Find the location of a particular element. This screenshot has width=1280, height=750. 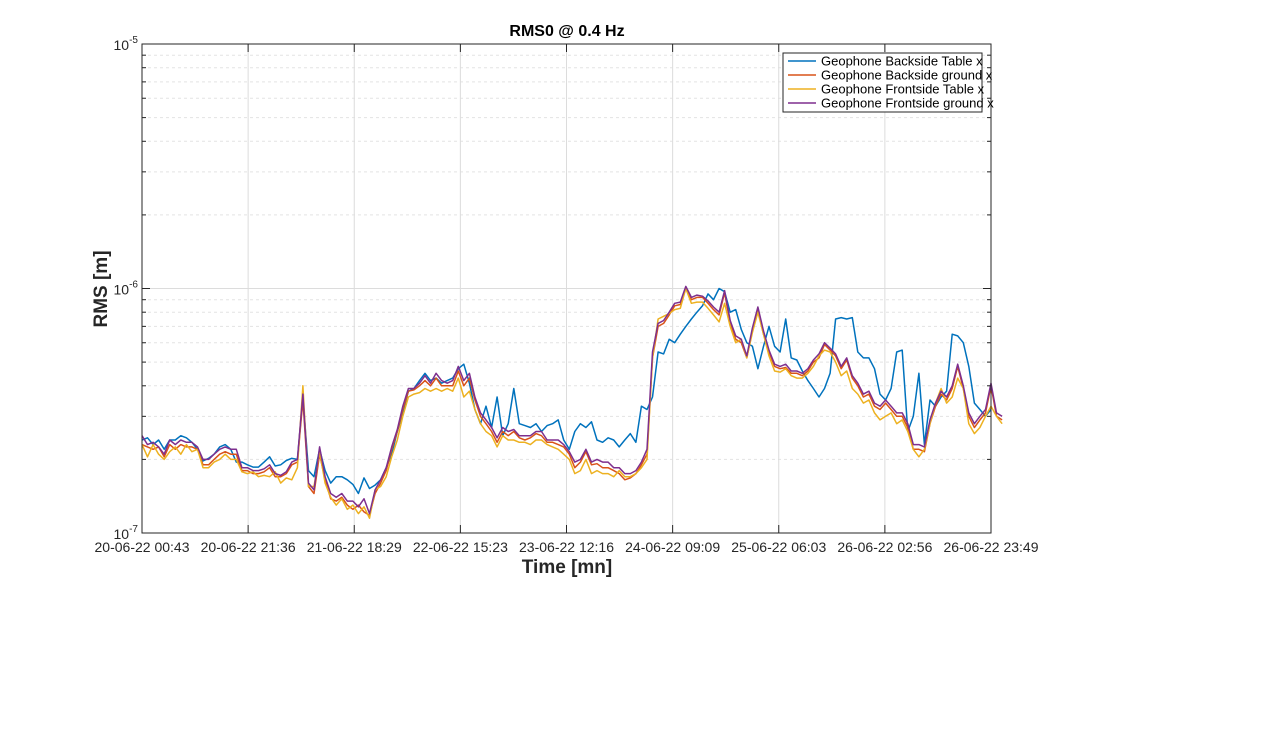

x-tick-label: 23-06-22 12:16 is located at coordinates (566, 547).